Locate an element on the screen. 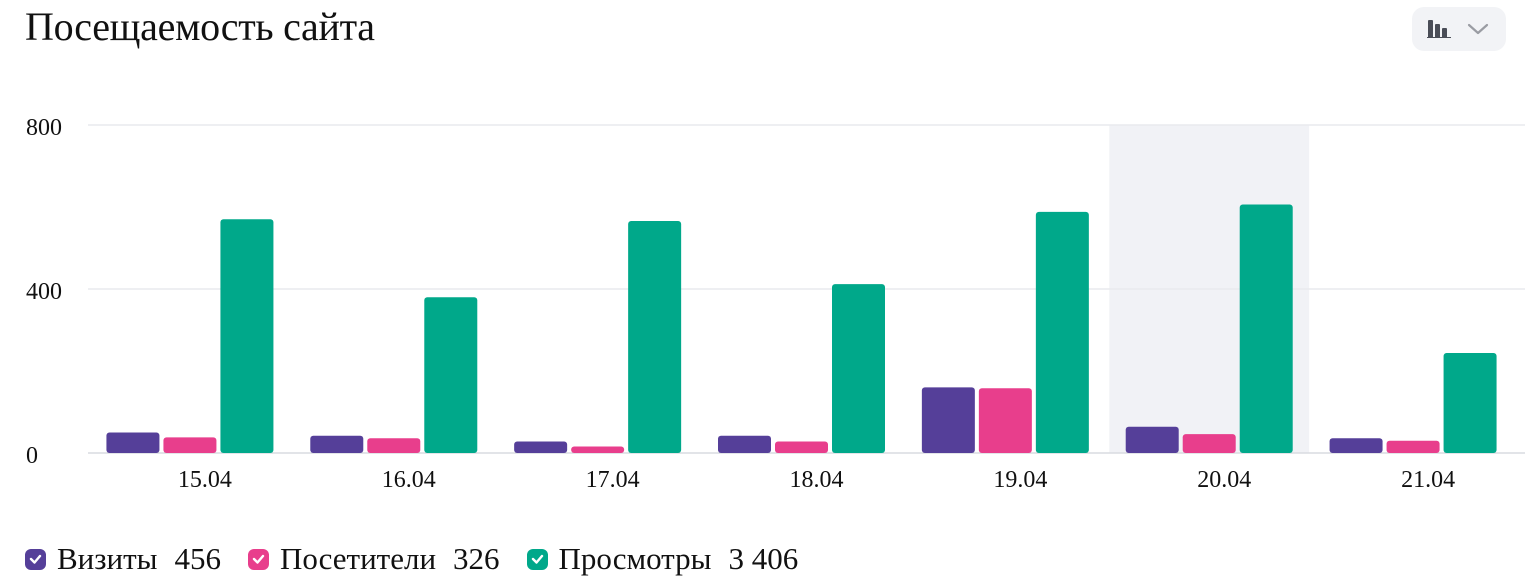 The image size is (1539, 581). bar-visits-20.04 is located at coordinates (1152, 439).